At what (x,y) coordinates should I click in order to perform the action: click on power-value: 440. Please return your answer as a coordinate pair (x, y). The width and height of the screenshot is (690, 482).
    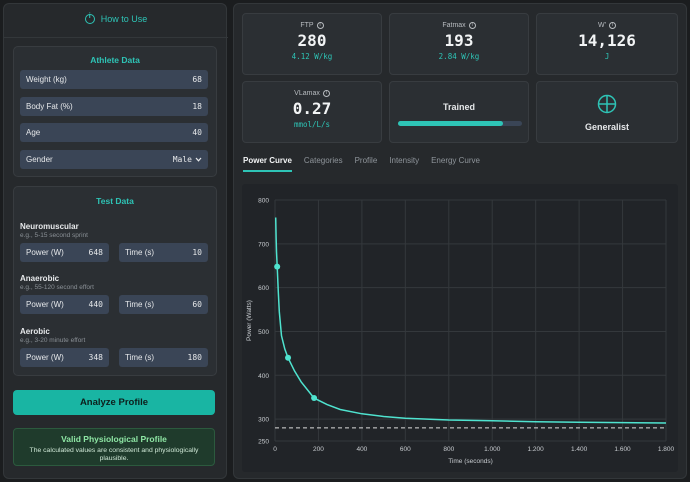
    Looking at the image, I should click on (95, 304).